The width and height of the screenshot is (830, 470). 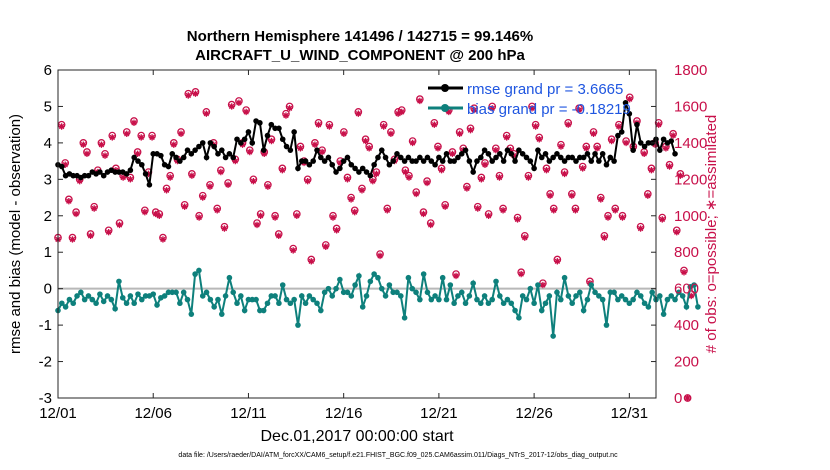 I want to click on right-tick-label: 1800, so click(x=690, y=70).